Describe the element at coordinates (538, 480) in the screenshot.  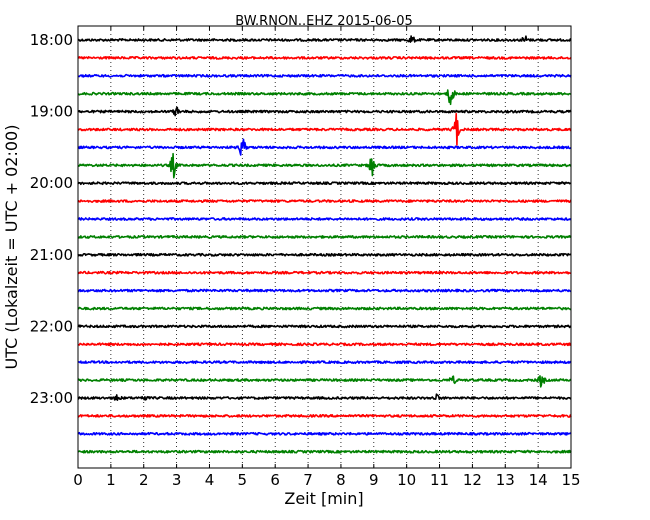
I see `x-tick-label: 14` at that location.